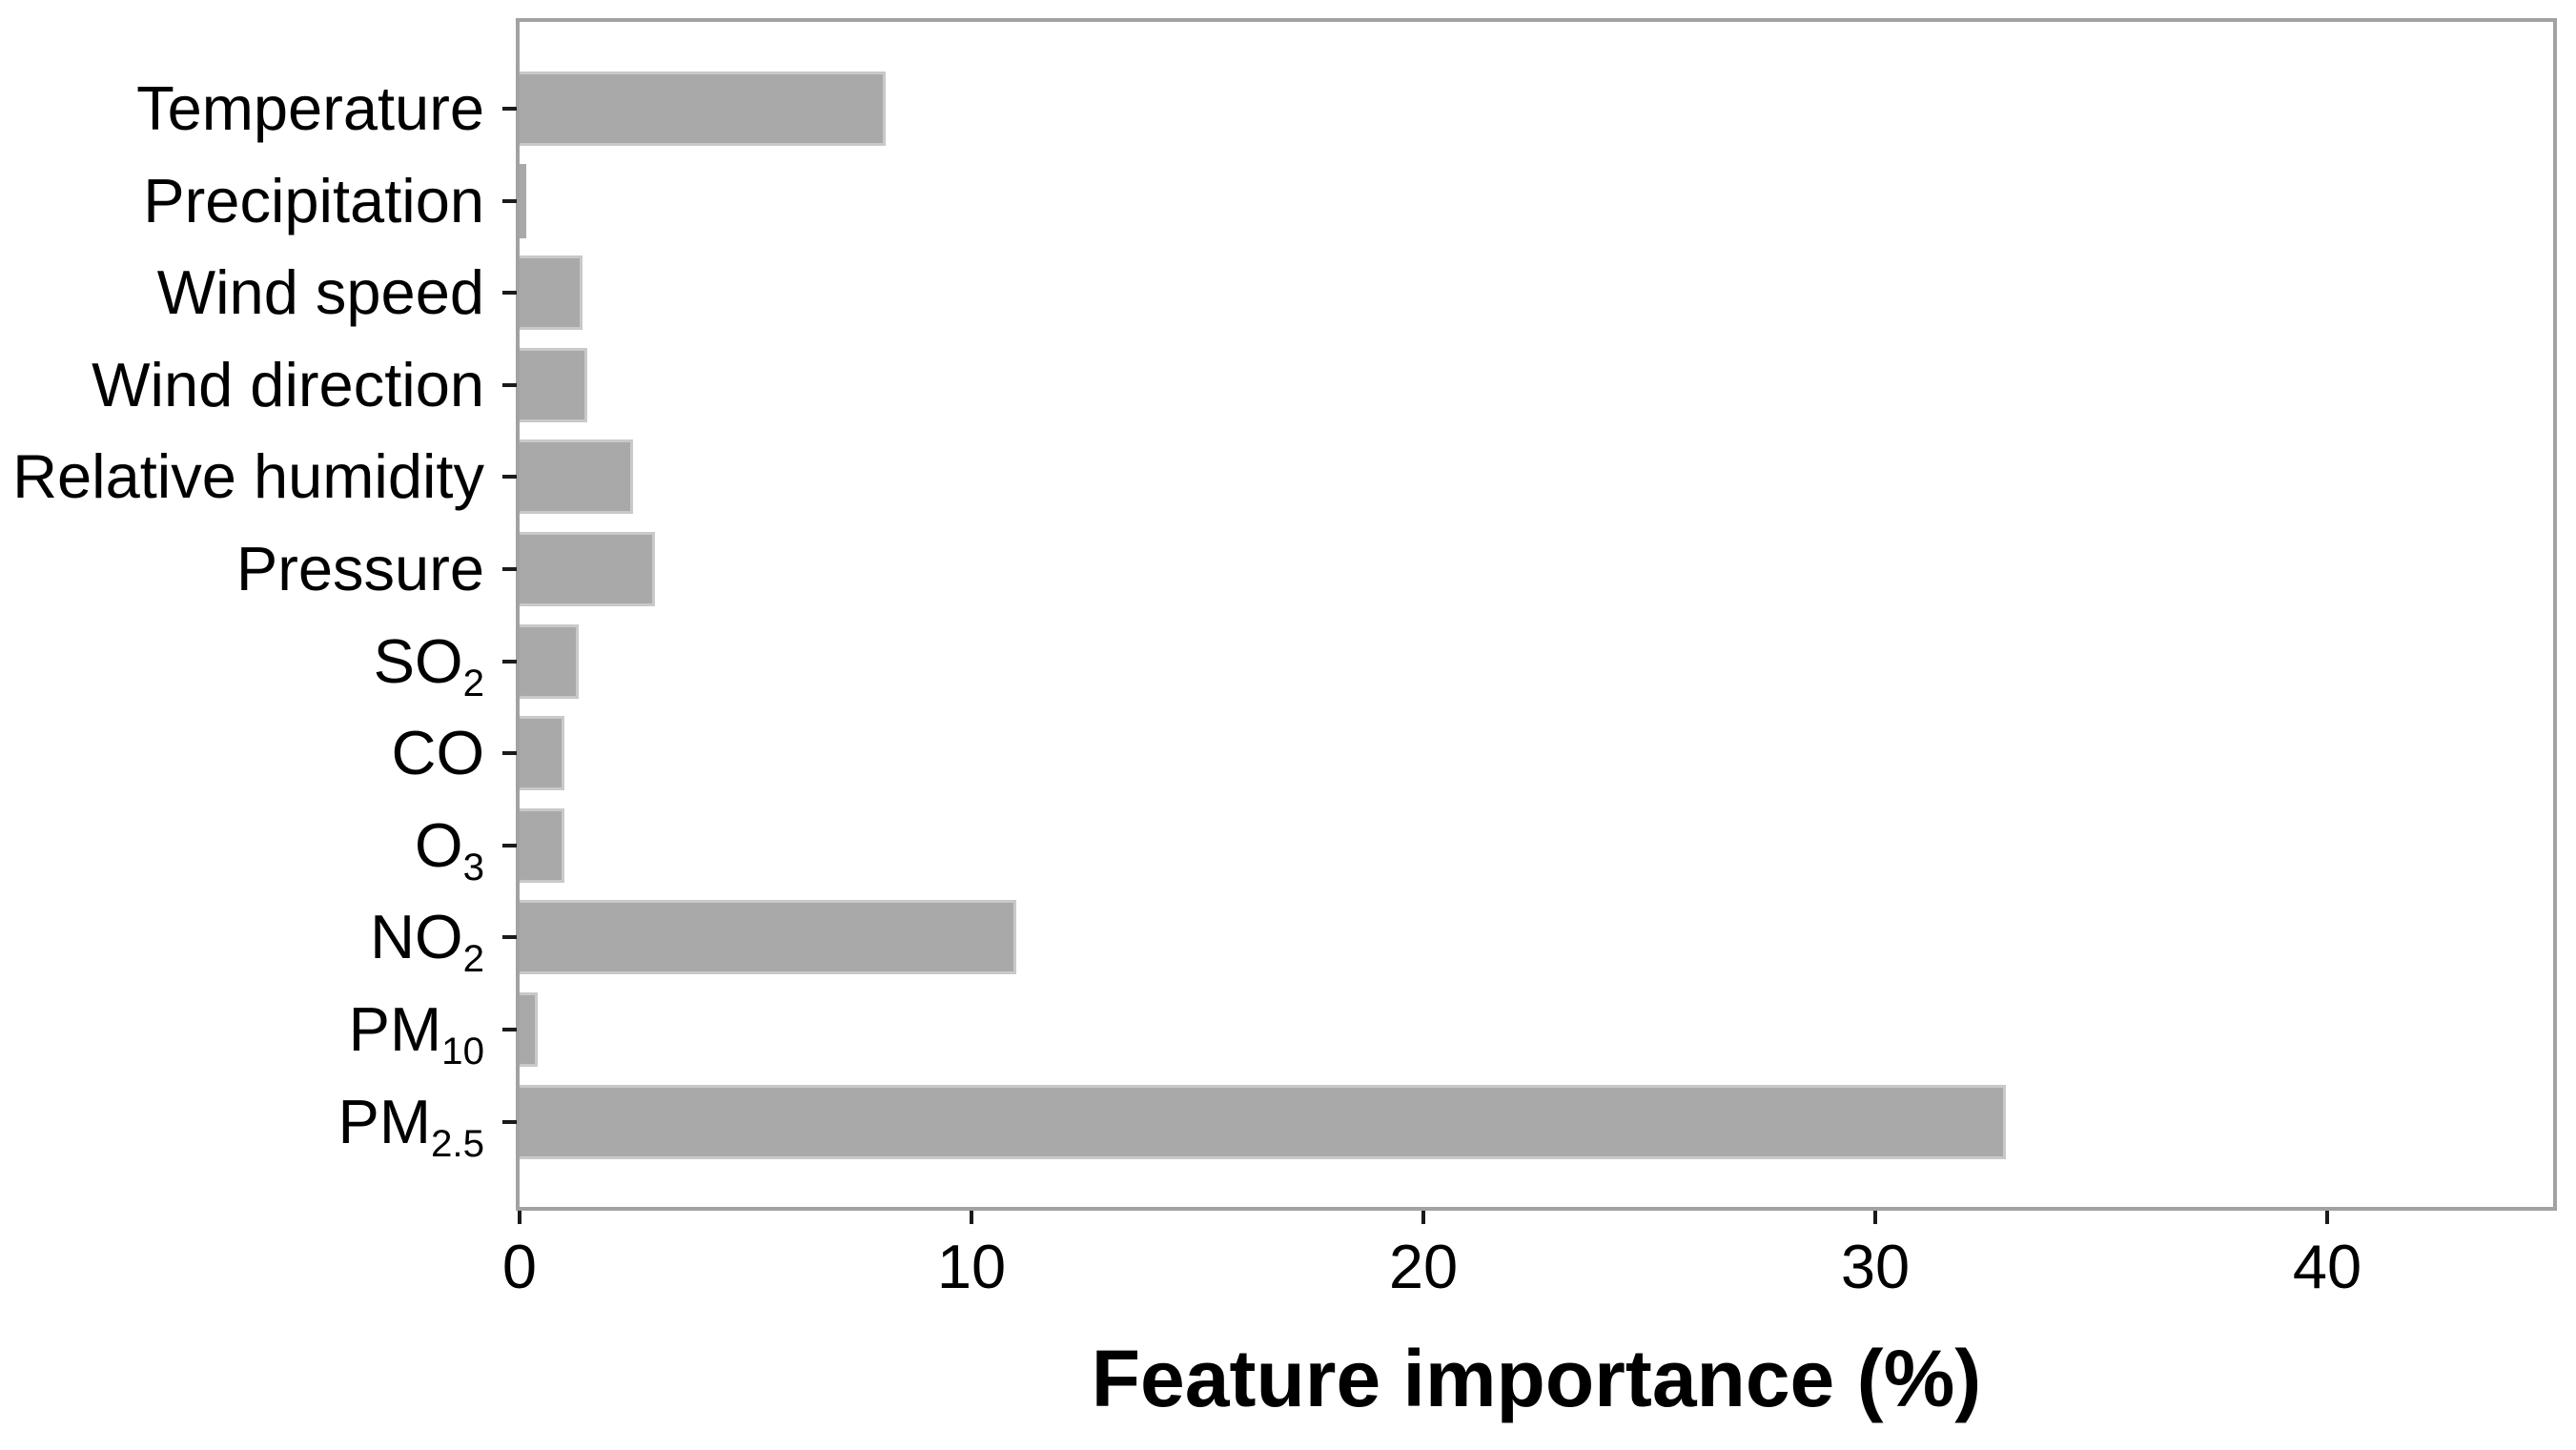  Describe the element at coordinates (1875, 1266) in the screenshot. I see `x-tick-label: 30` at that location.